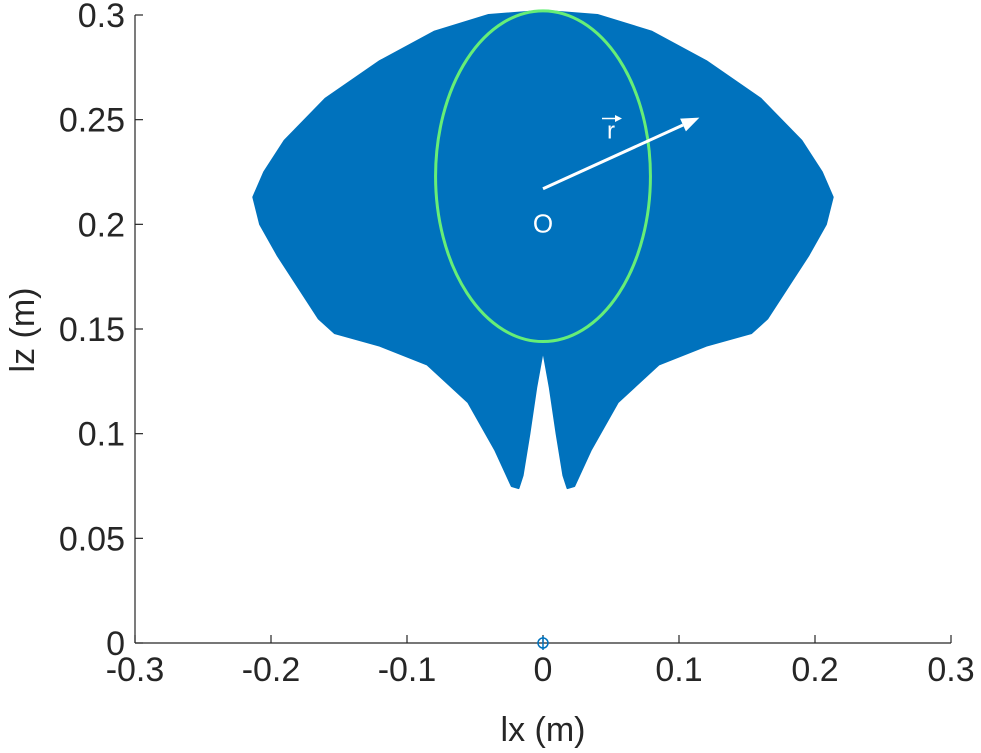  I want to click on radius-vector-layer: rO, so click(616, 176).